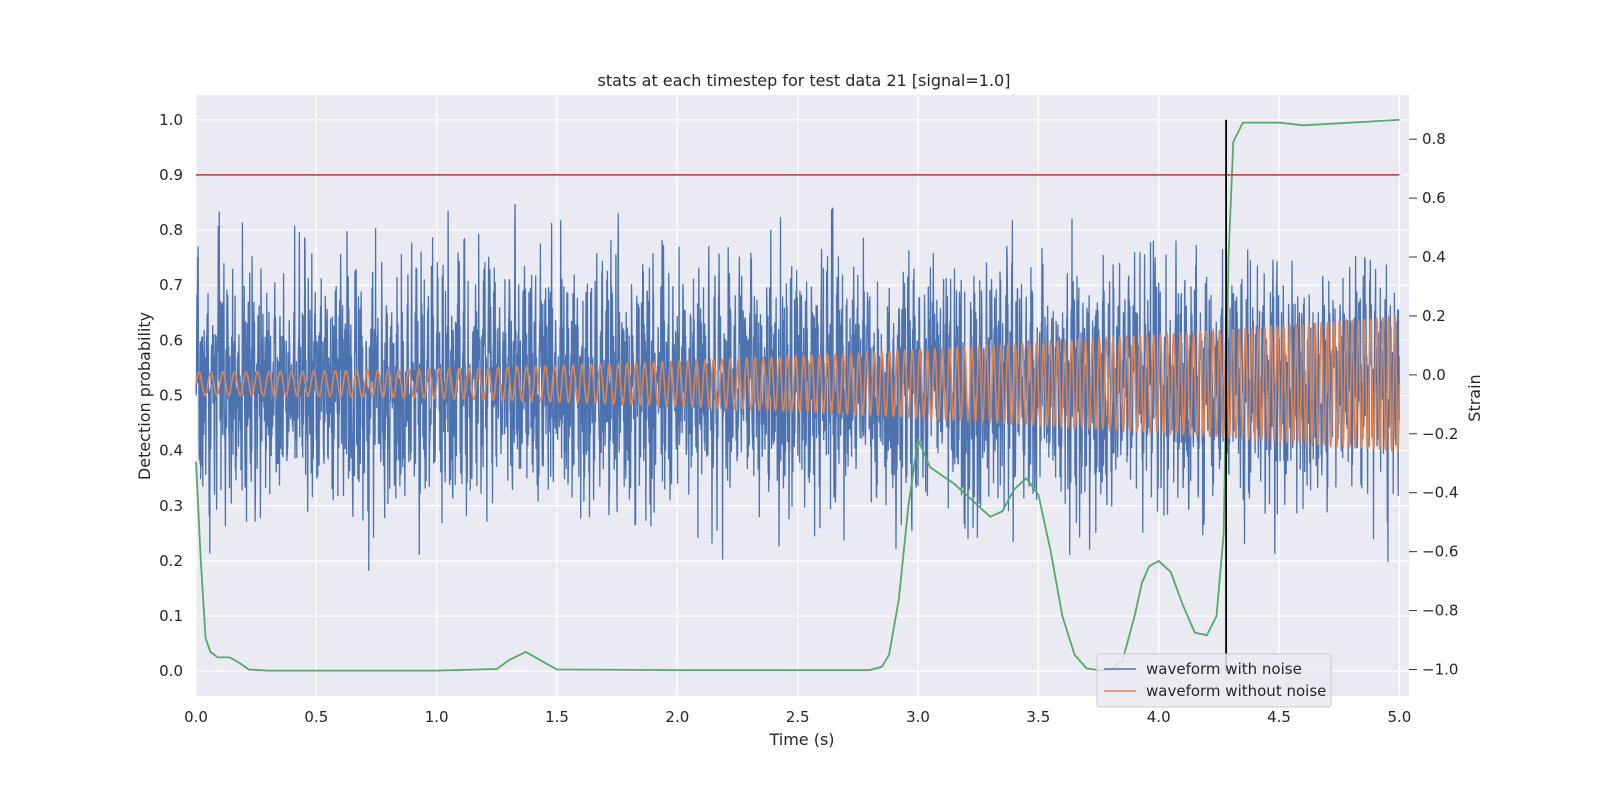 This screenshot has width=1600, height=800. What do you see at coordinates (557, 717) in the screenshot?
I see `x-tick-label: 1.5` at bounding box center [557, 717].